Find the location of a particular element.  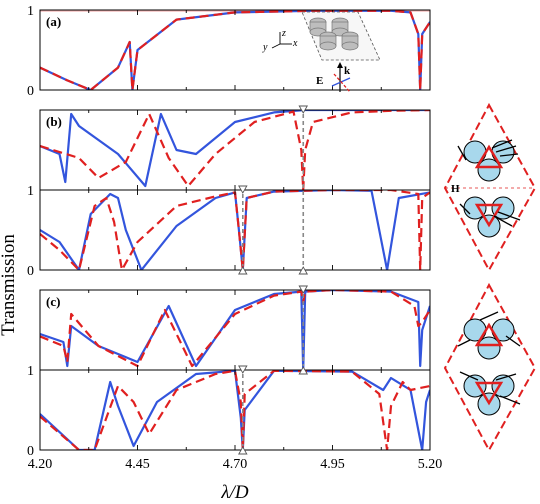

y-axis-label: Transmission is located at coordinates (9, 285).